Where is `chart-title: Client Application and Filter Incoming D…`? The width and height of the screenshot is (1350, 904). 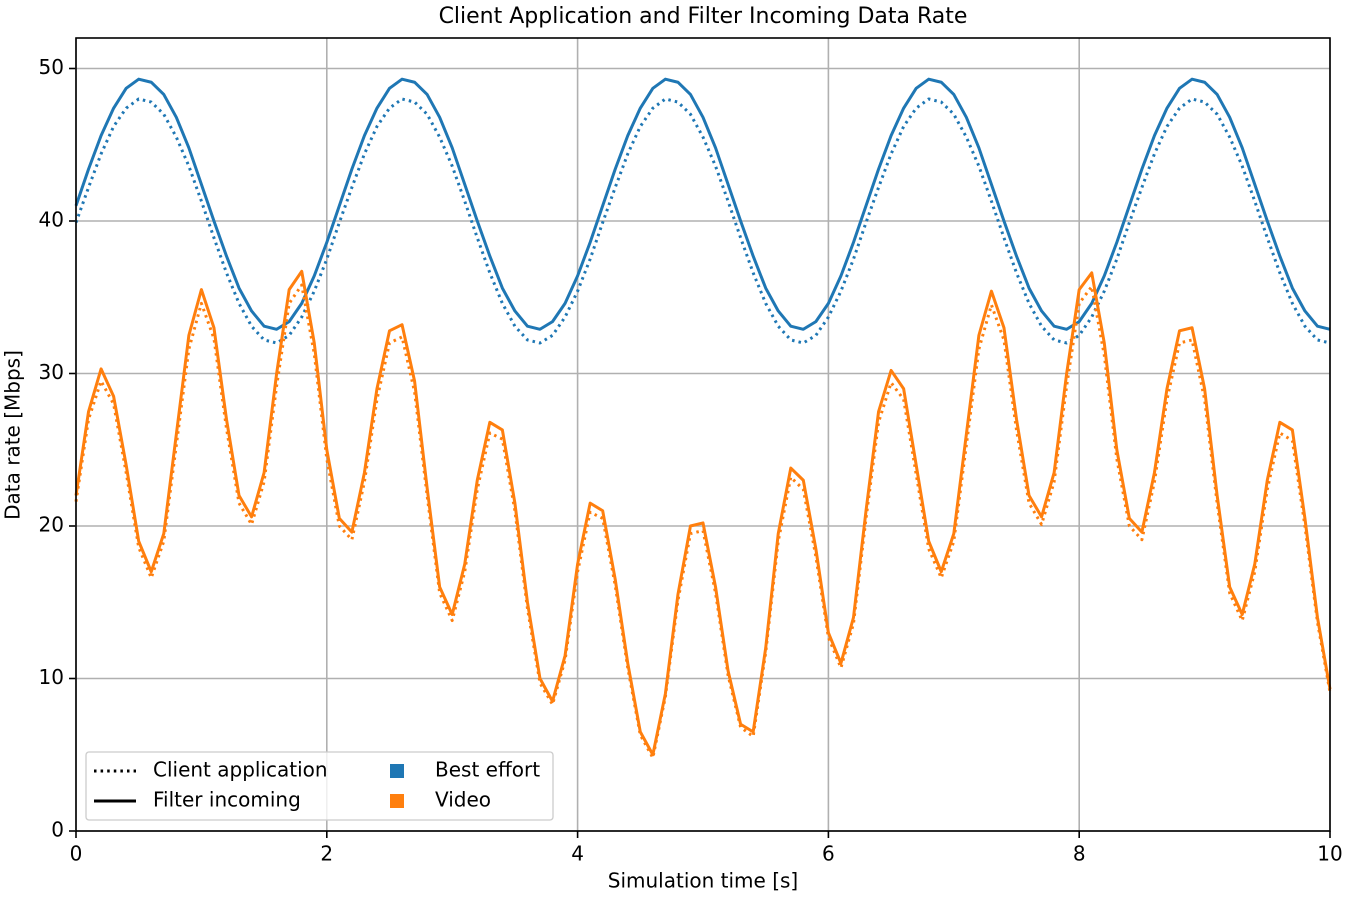 chart-title: Client Application and Filter Incoming D… is located at coordinates (703, 16).